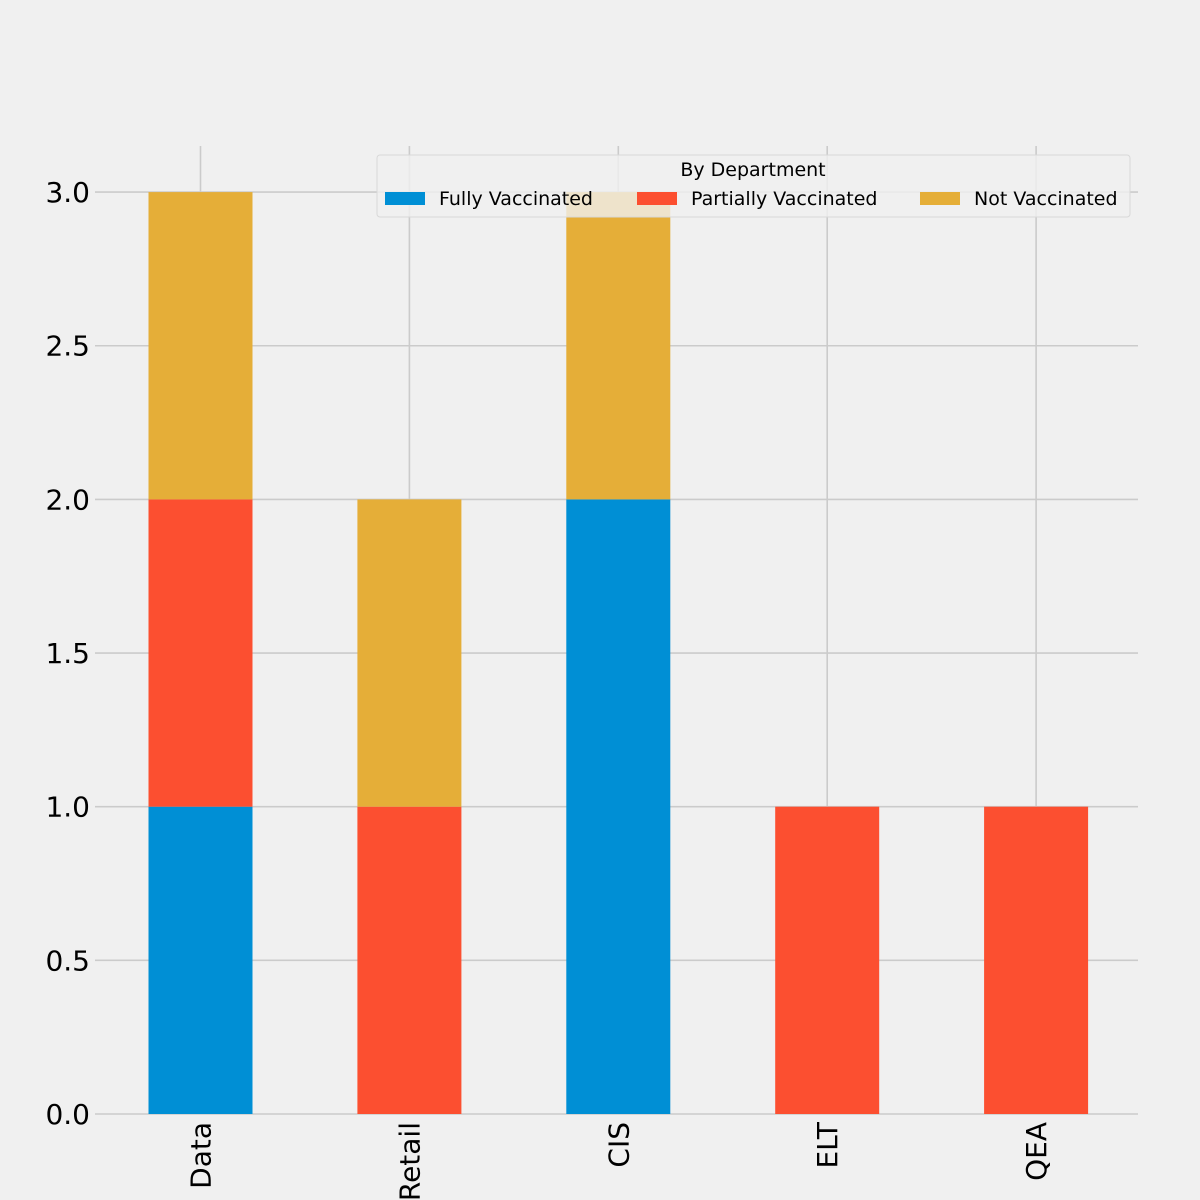 This screenshot has height=1200, width=1200. Describe the element at coordinates (1036, 1151) in the screenshot. I see `x-tick-label: QEA` at that location.